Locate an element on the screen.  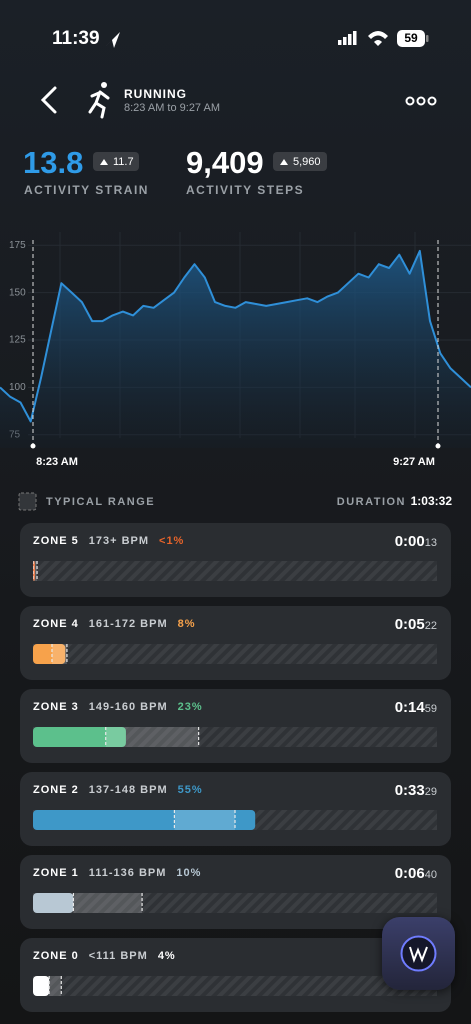
zone-range: <111 BPM is located at coordinates (118, 956).